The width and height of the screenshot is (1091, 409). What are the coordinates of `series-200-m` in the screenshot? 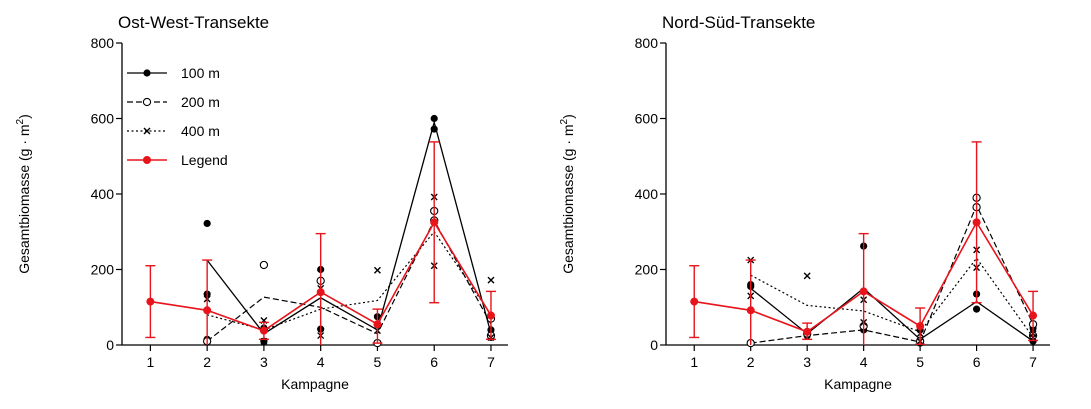 It's located at (892, 270).